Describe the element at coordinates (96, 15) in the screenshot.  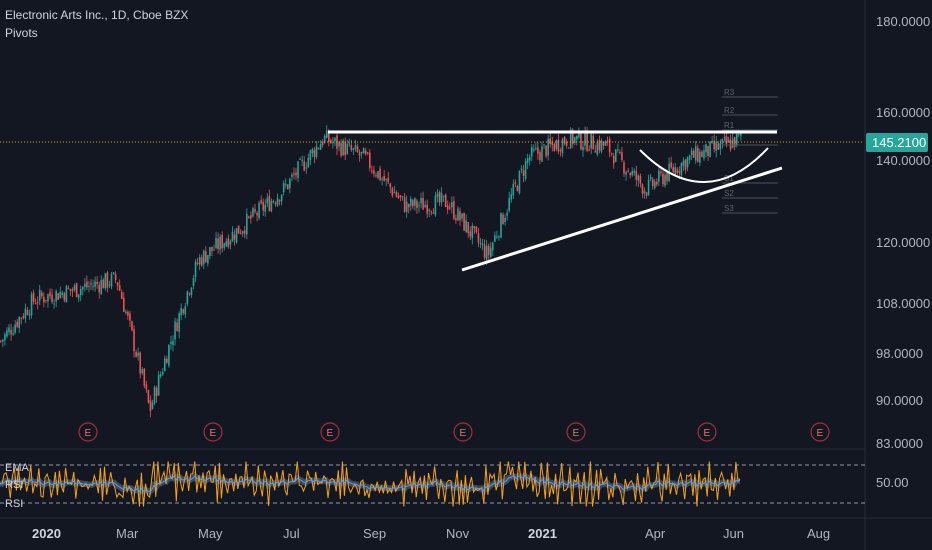
I see `symbol-title: Electronic Arts Inc., 1D, Cboe BZX` at that location.